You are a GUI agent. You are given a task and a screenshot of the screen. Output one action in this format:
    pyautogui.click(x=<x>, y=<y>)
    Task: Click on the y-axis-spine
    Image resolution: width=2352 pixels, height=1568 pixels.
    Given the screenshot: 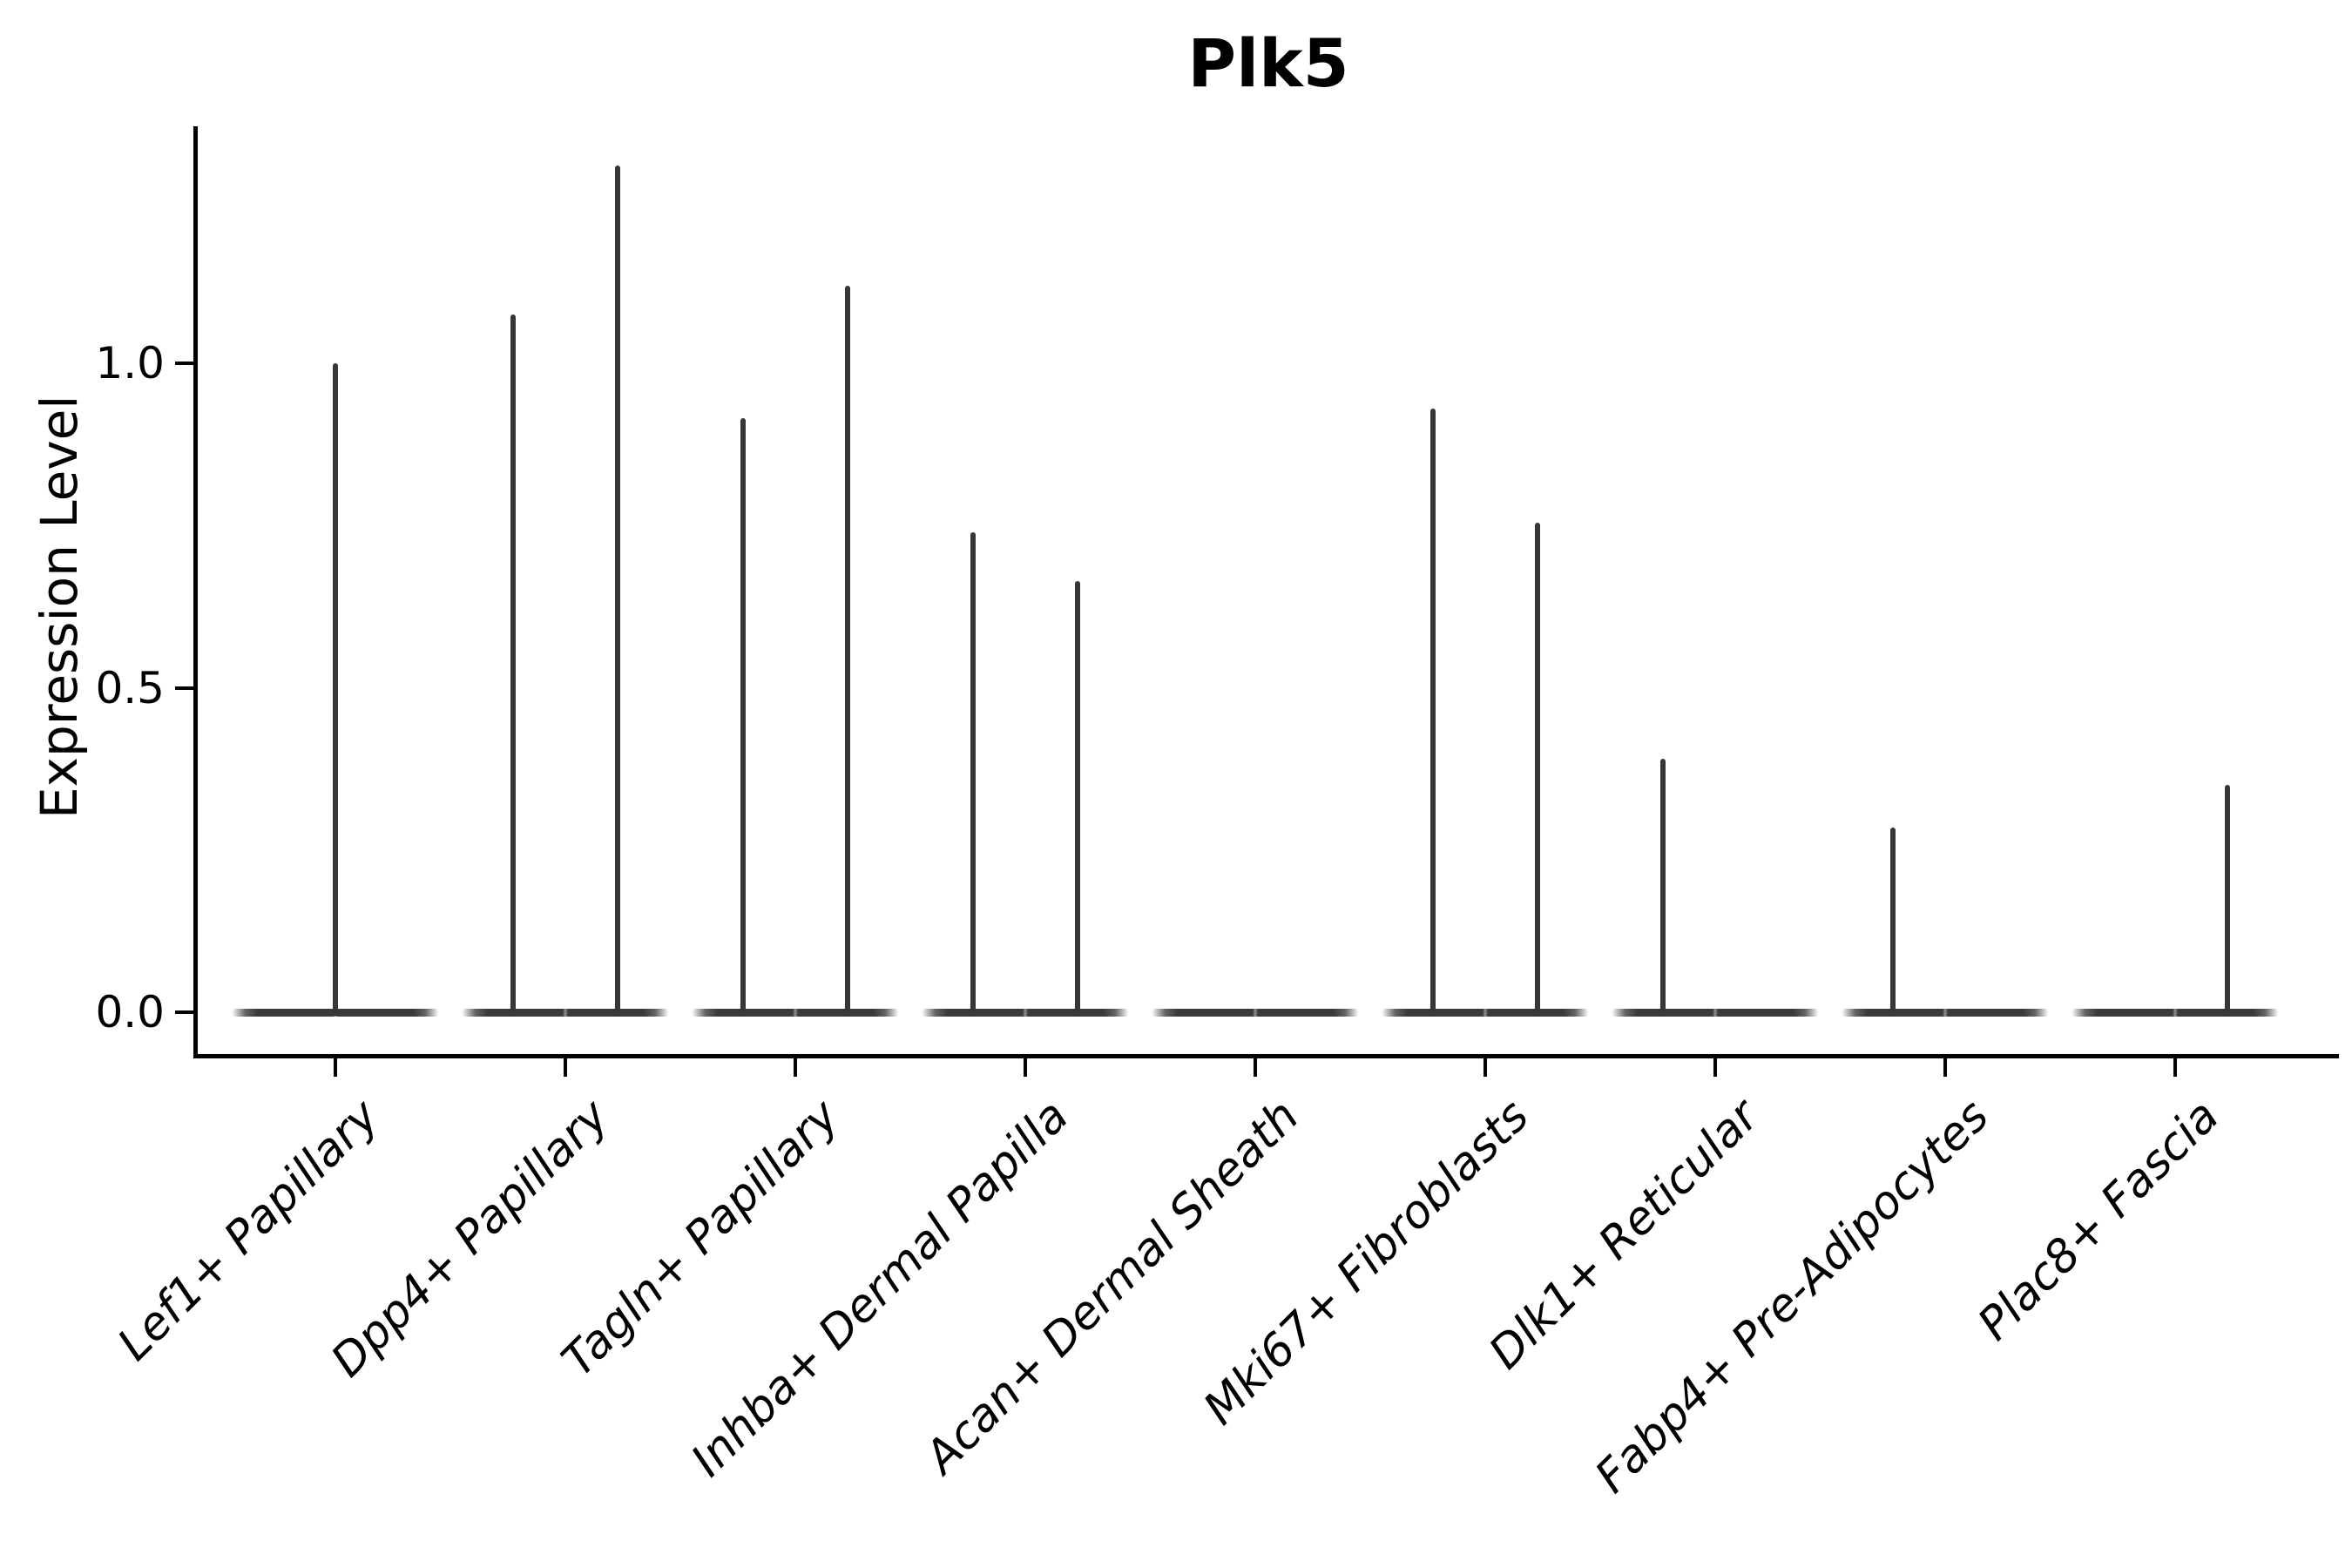 What is the action you would take?
    pyautogui.click(x=195, y=592)
    